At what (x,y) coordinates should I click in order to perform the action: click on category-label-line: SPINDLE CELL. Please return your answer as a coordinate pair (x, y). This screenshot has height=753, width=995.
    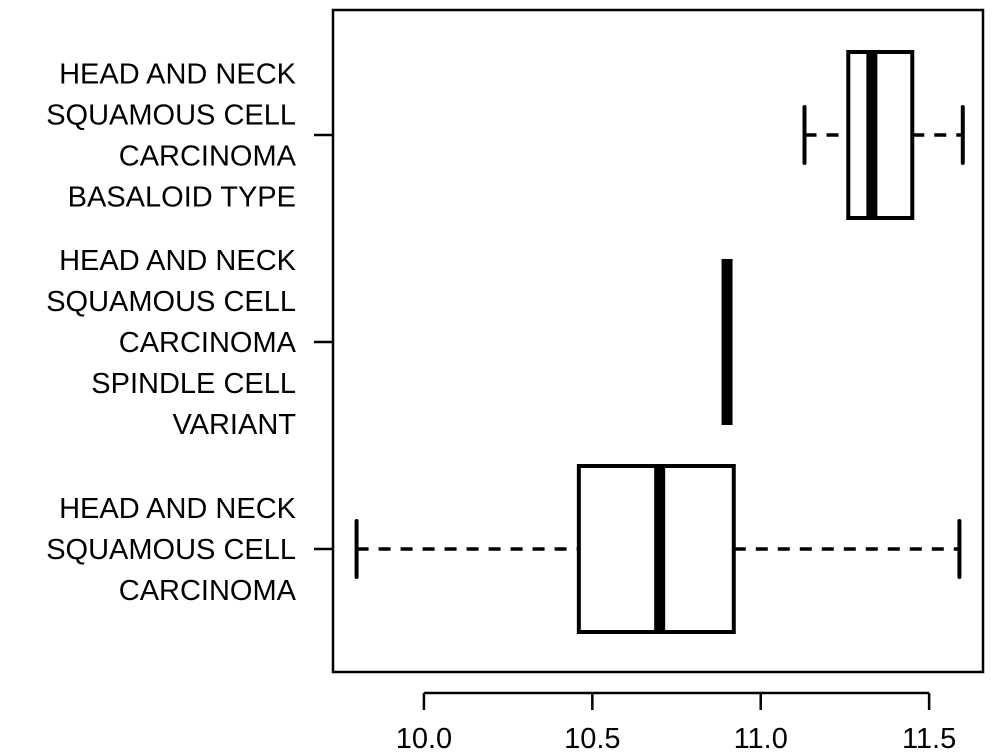
    Looking at the image, I should click on (193, 384).